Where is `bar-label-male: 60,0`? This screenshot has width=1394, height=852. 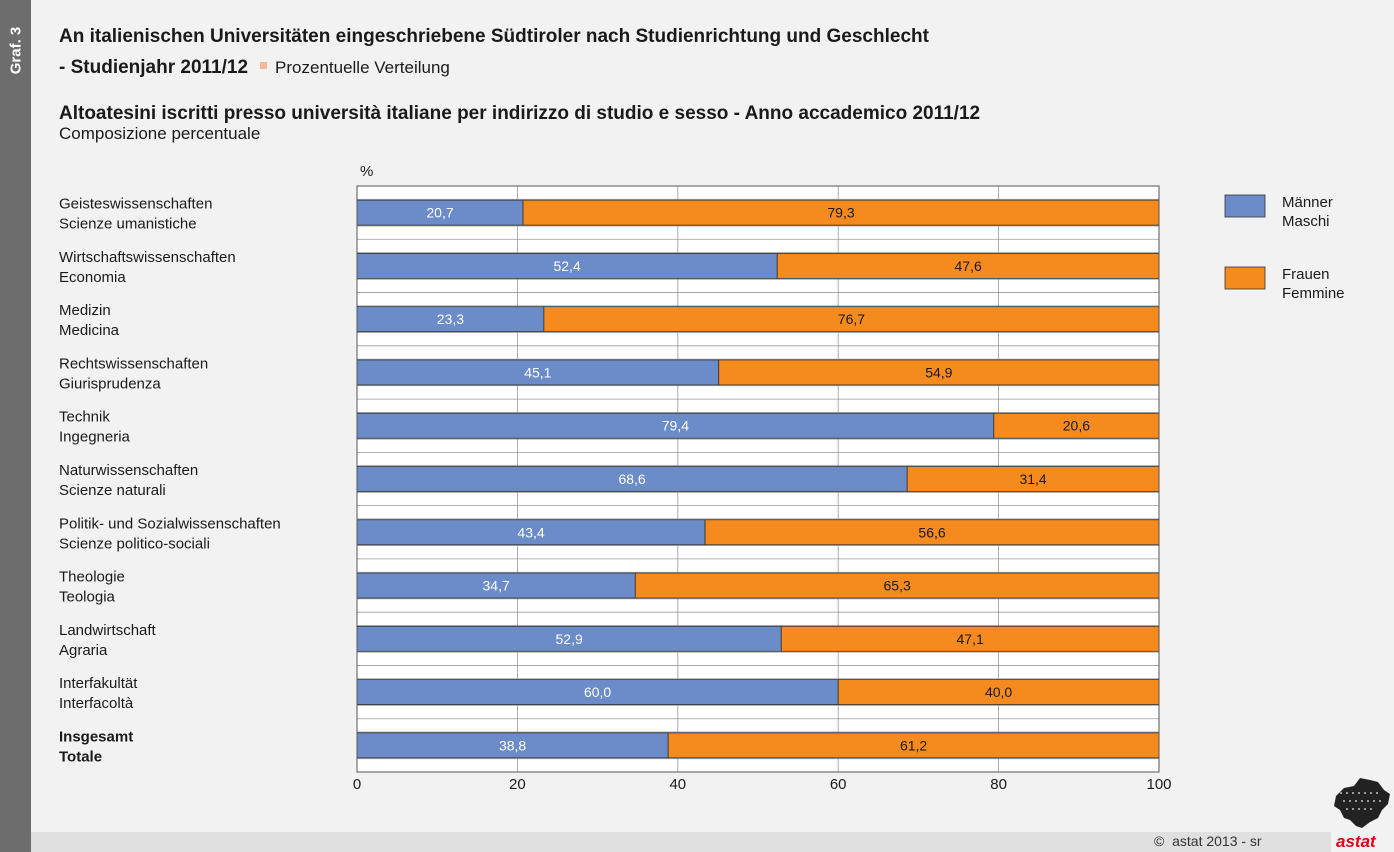 bar-label-male: 60,0 is located at coordinates (597, 692).